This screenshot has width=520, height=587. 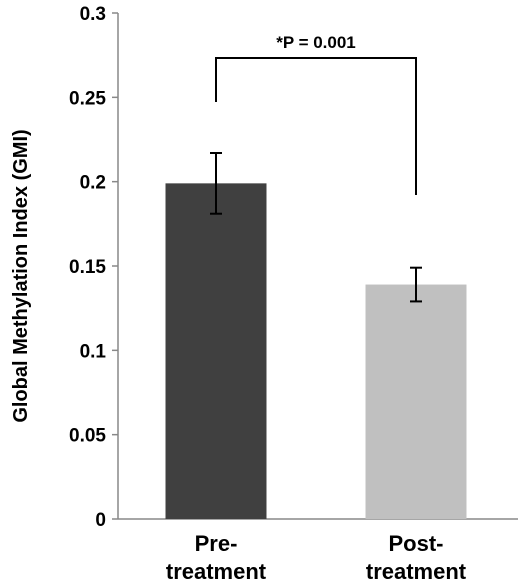 I want to click on x-category-label-line: Post-, so click(x=416, y=543).